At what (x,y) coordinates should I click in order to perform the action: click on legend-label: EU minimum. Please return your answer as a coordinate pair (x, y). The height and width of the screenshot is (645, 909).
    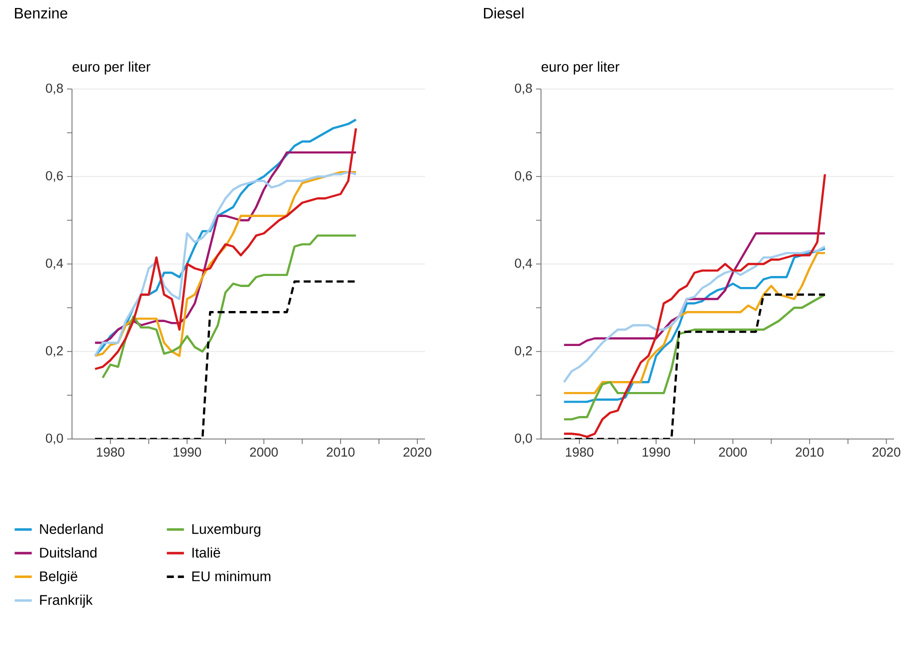
    Looking at the image, I should click on (231, 576).